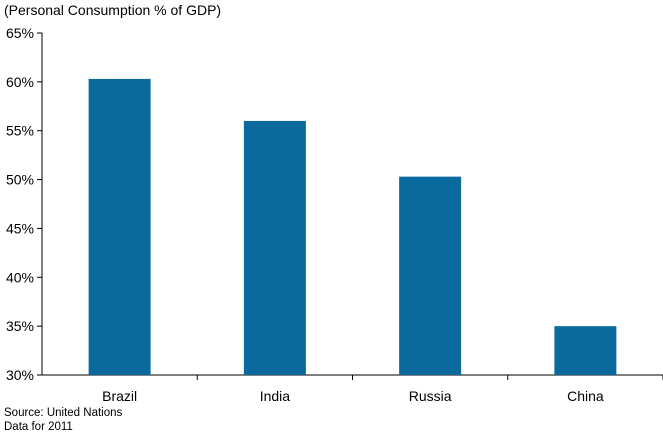  Describe the element at coordinates (20, 228) in the screenshot. I see `y-tick-label: 45%` at that location.